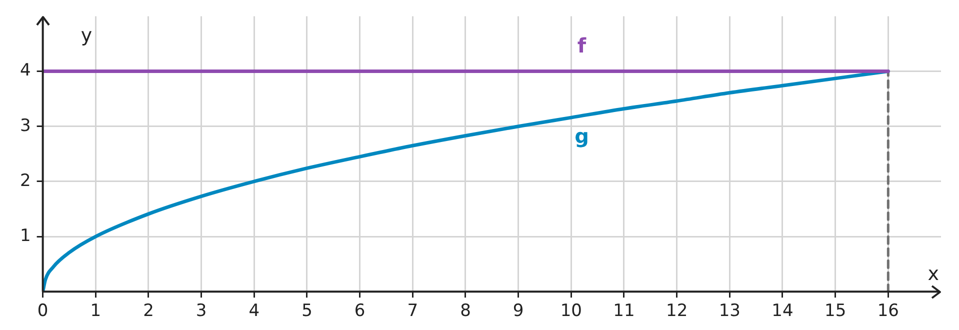 This screenshot has height=330, width=959. What do you see at coordinates (933, 274) in the screenshot?
I see `x-axis-title: x` at bounding box center [933, 274].